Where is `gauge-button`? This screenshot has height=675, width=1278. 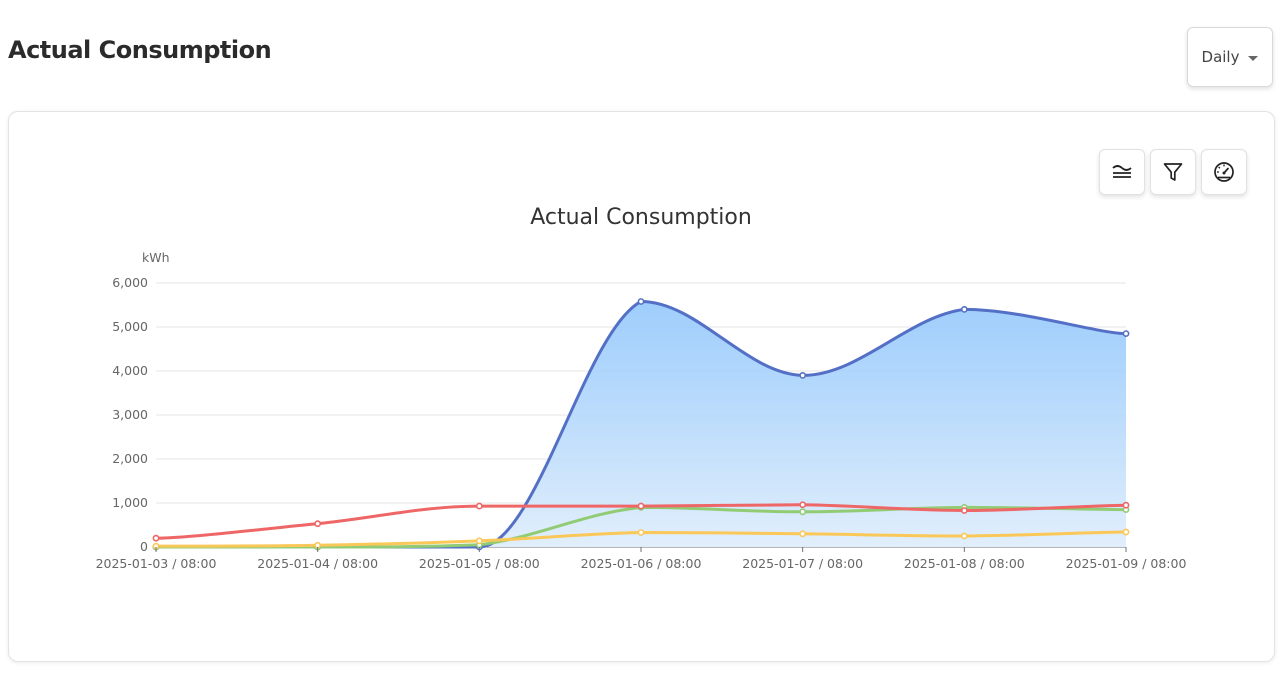
gauge-button is located at coordinates (1224, 172).